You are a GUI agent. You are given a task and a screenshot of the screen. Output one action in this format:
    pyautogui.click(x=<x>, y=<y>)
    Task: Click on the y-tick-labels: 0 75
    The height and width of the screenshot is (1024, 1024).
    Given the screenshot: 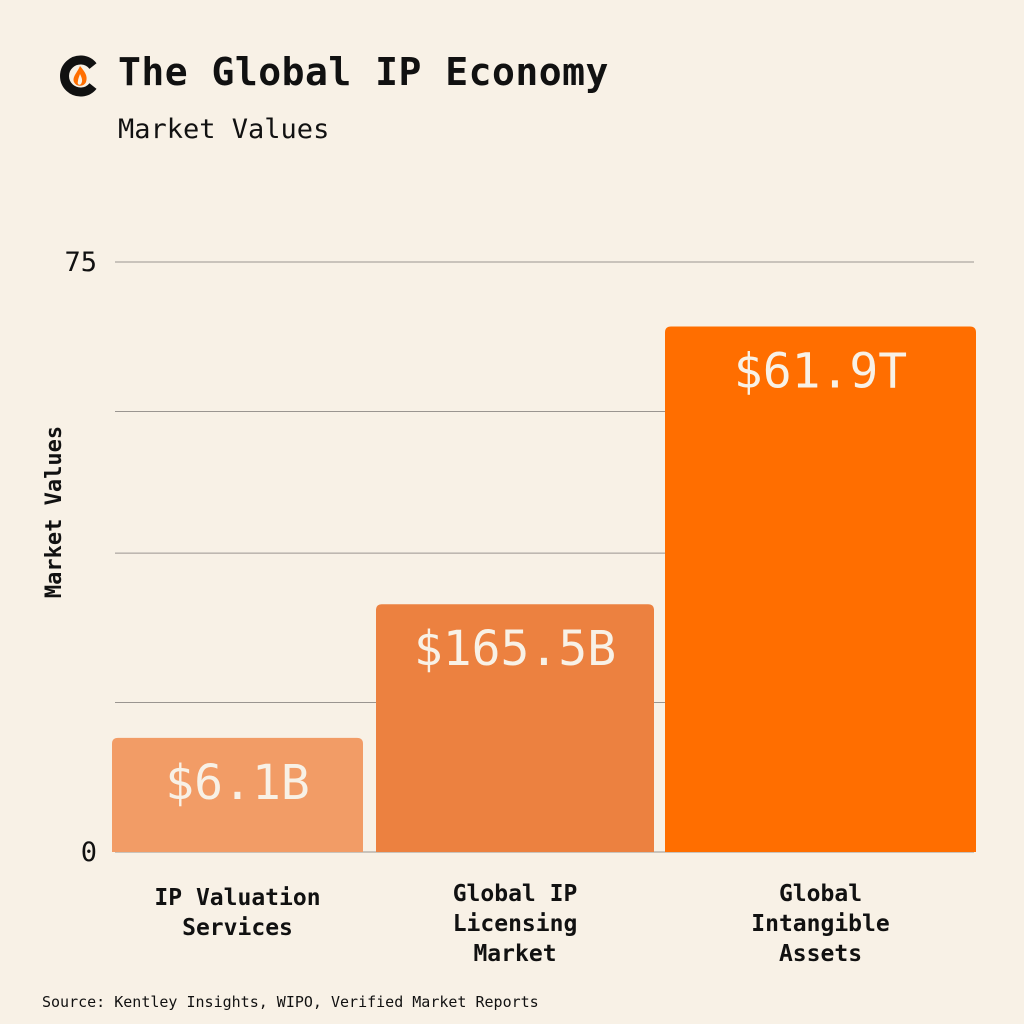 What is the action you would take?
    pyautogui.click(x=80, y=557)
    